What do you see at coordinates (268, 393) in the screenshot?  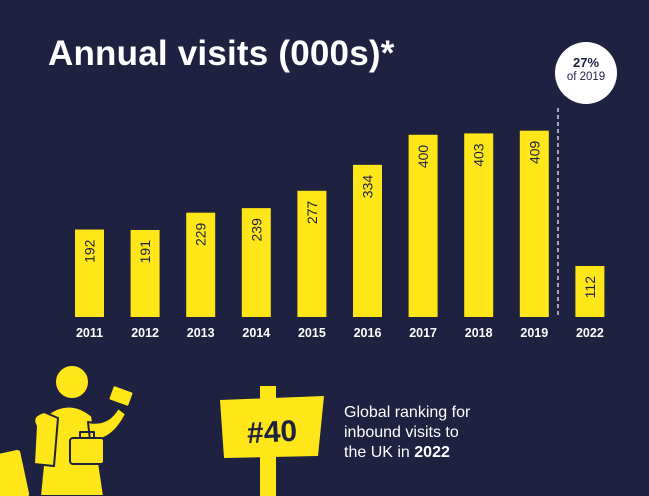 I see `signpost-top` at bounding box center [268, 393].